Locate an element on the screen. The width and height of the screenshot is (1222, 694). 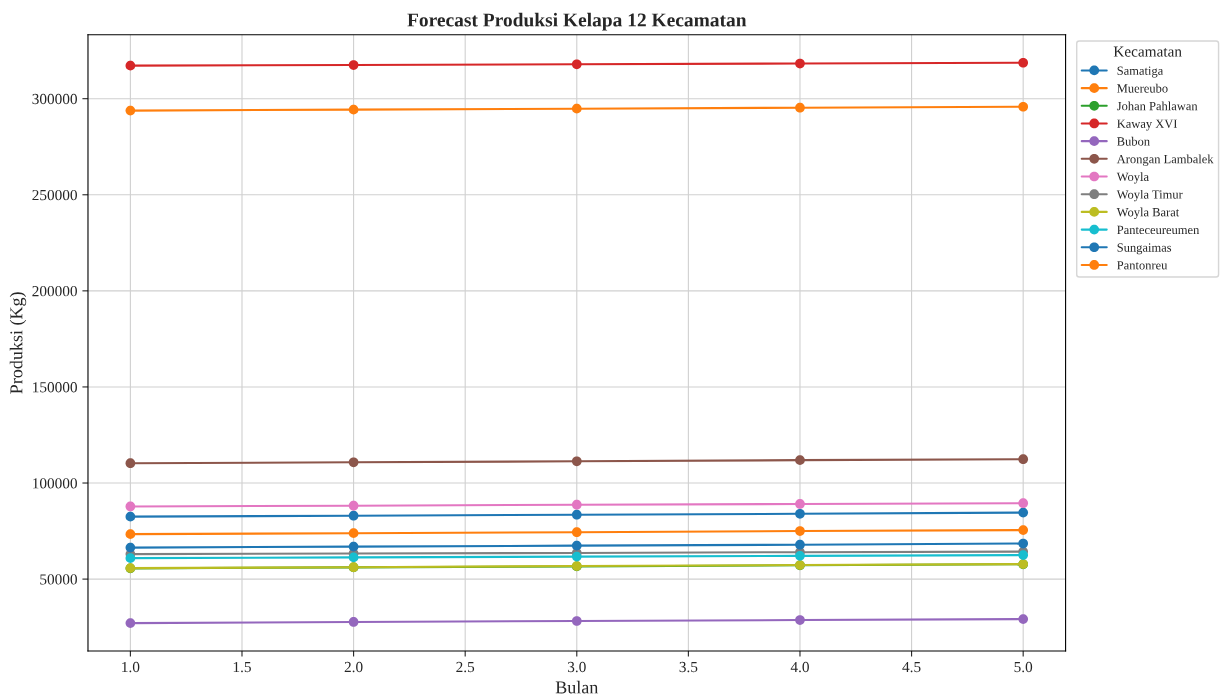
legend-label: Johan Pahlawan is located at coordinates (1157, 106).